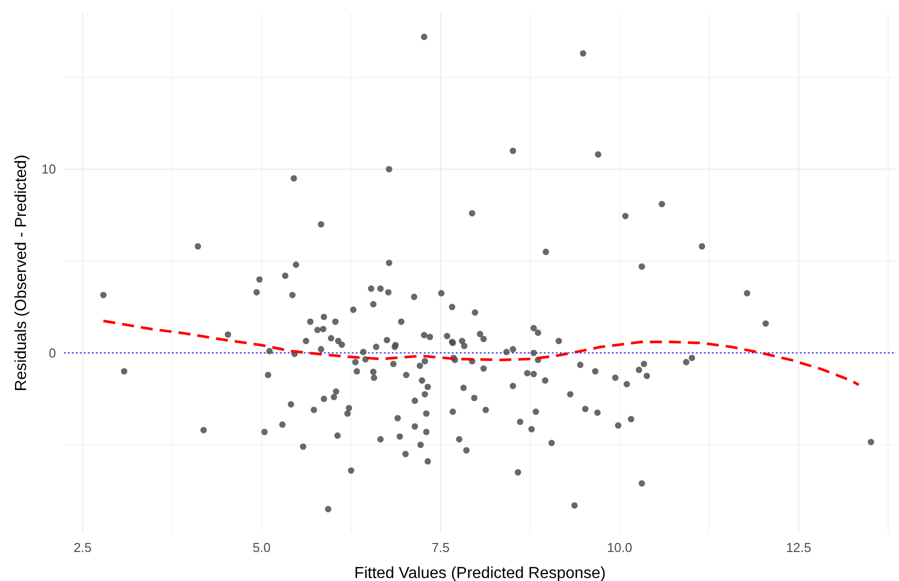  Describe the element at coordinates (52, 352) in the screenshot. I see `y-tick-label: 0` at that location.